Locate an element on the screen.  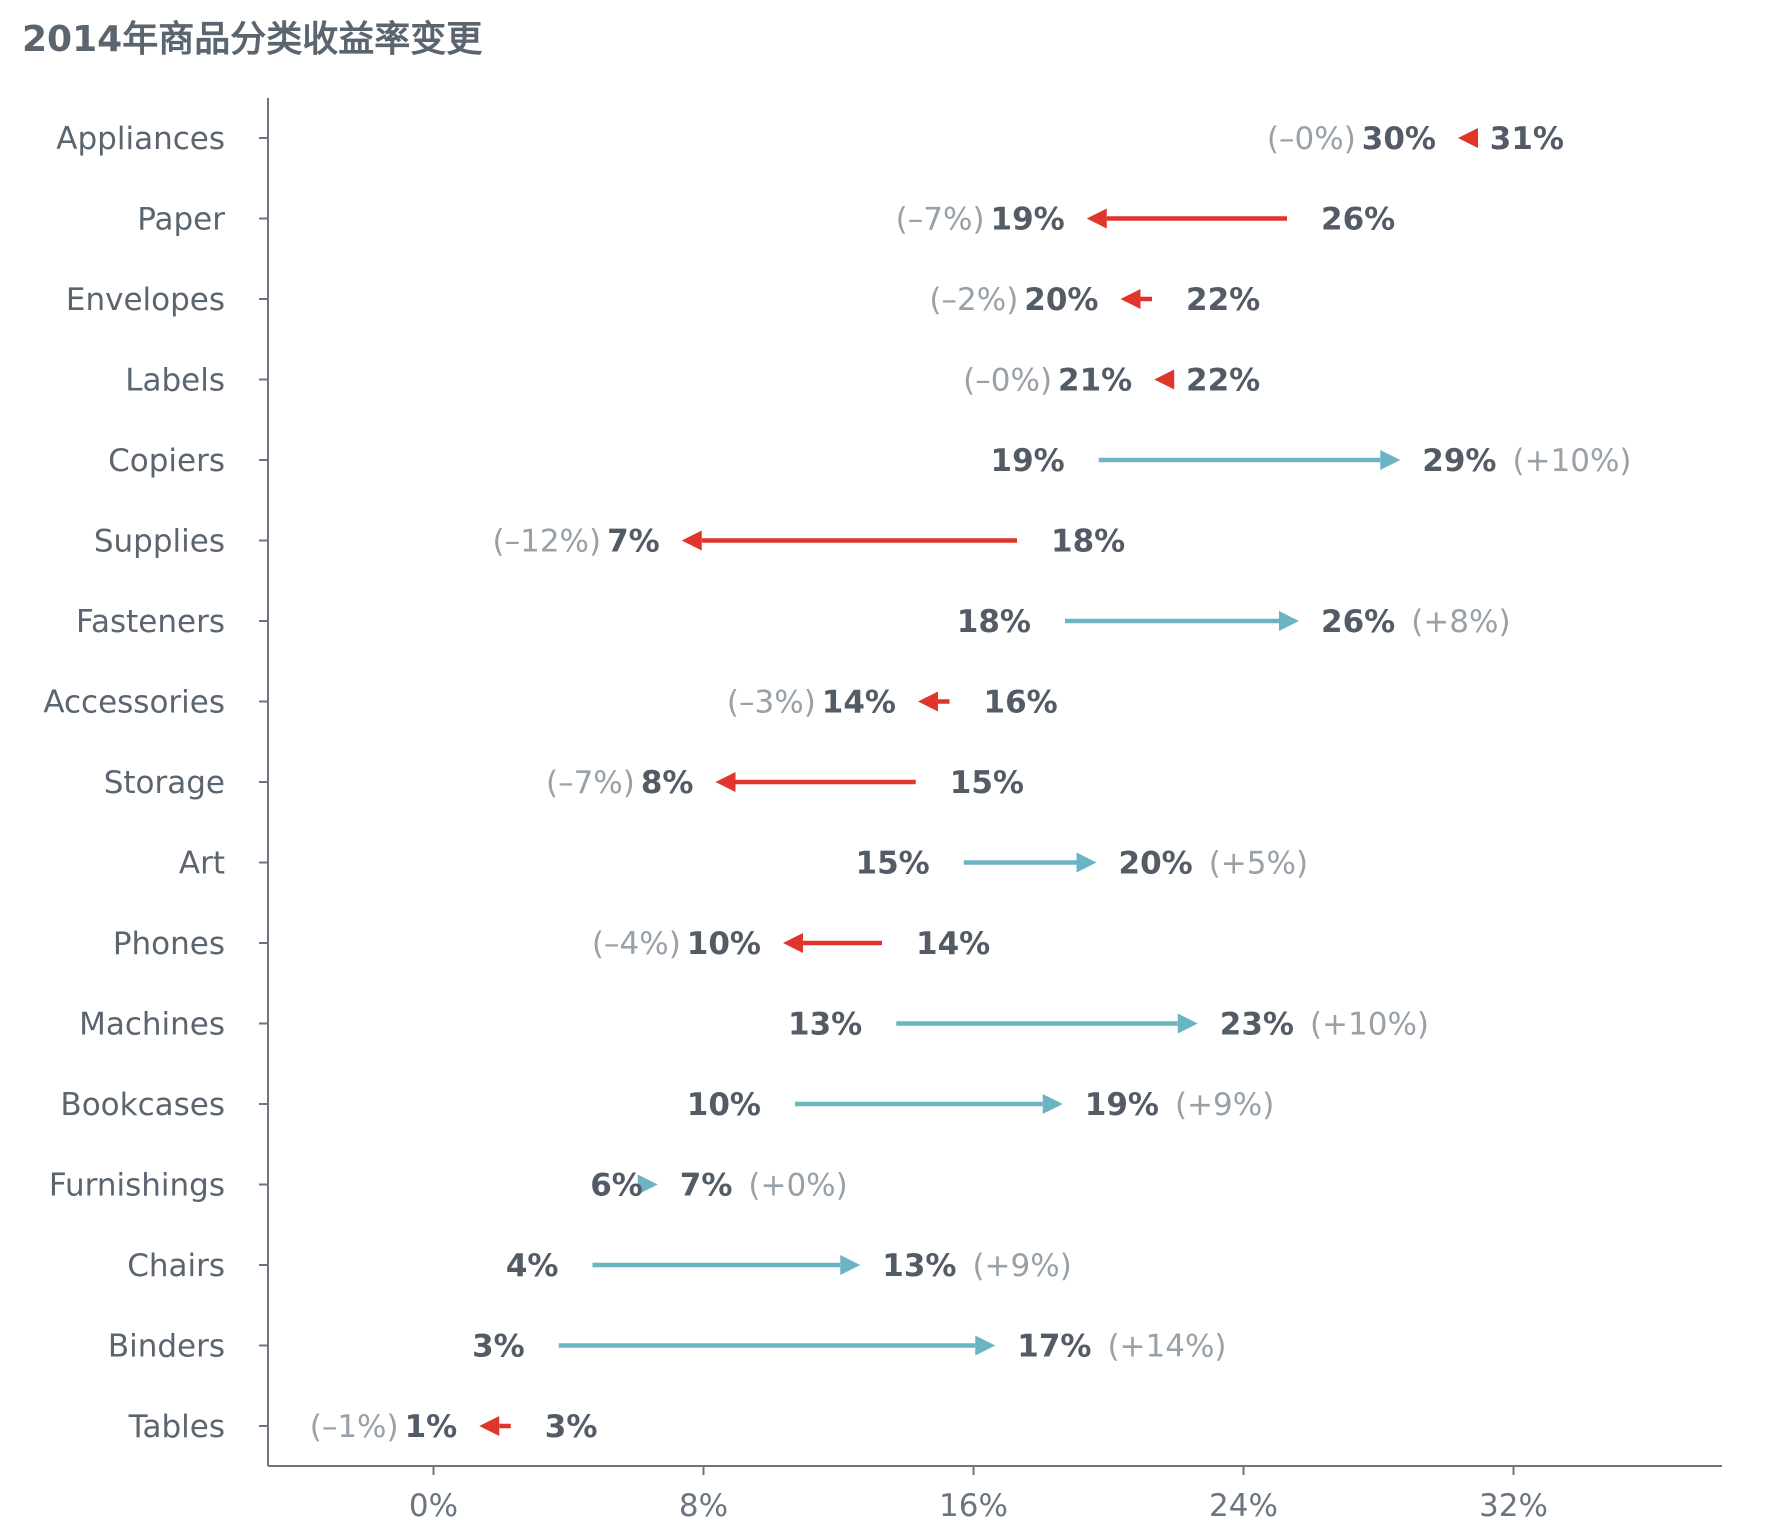
to-value-label: 10% is located at coordinates (724, 944).